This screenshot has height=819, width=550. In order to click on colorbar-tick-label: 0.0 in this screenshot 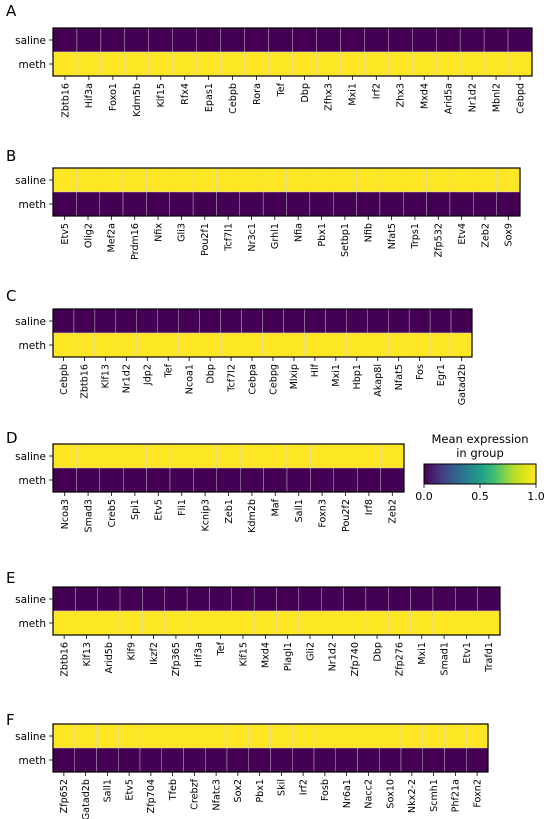, I will do `click(424, 496)`.